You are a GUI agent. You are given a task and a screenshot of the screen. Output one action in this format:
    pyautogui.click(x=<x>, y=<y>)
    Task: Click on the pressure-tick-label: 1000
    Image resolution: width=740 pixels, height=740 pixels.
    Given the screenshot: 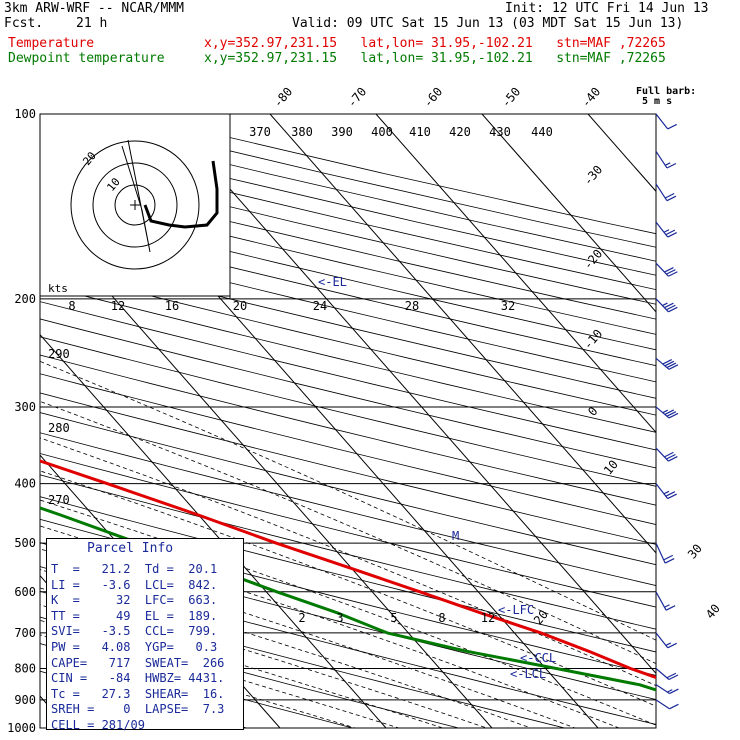 What is the action you would take?
    pyautogui.click(x=21, y=728)
    